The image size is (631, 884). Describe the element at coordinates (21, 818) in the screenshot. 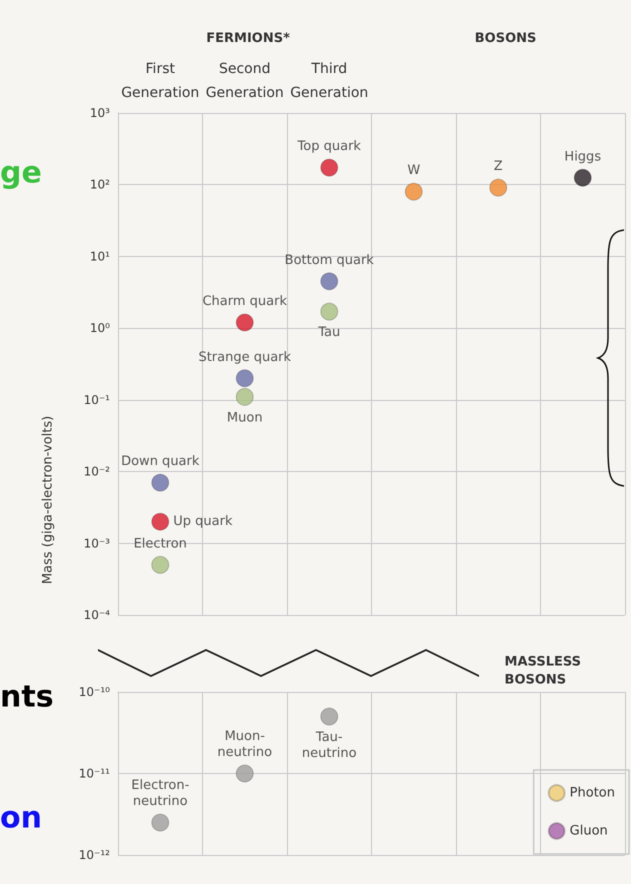

I see `text: on` at that location.